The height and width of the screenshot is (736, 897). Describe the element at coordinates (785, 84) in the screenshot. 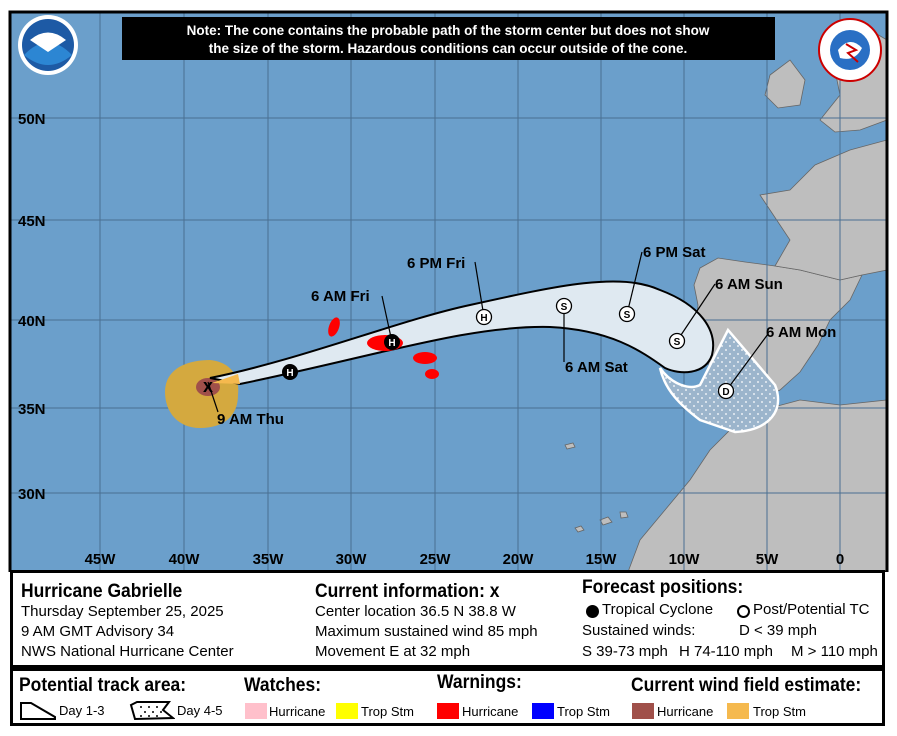

I see `ireland` at that location.